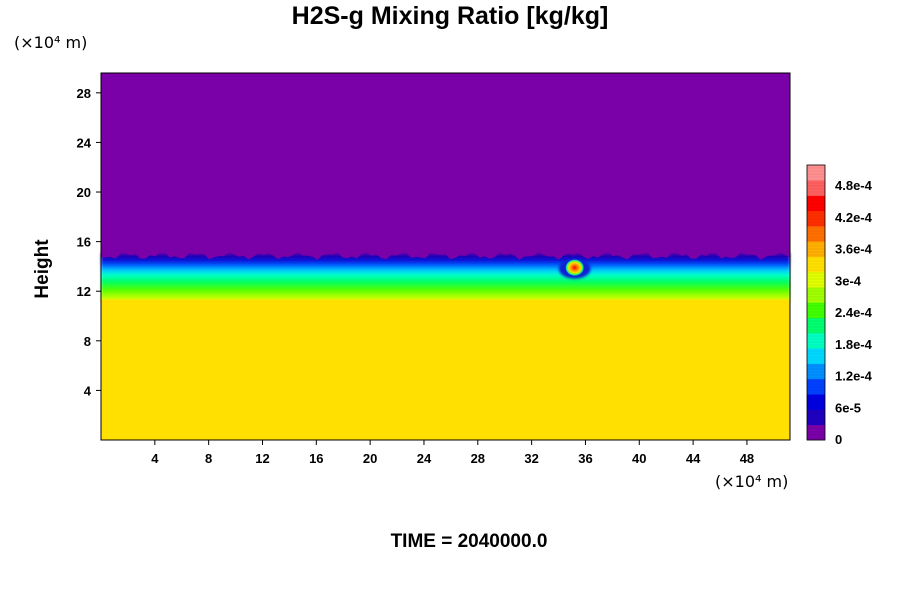  What do you see at coordinates (452, 453) in the screenshot?
I see `x-axis: 4 8 12 16 20 24 28 32 36 40 44 48` at bounding box center [452, 453].